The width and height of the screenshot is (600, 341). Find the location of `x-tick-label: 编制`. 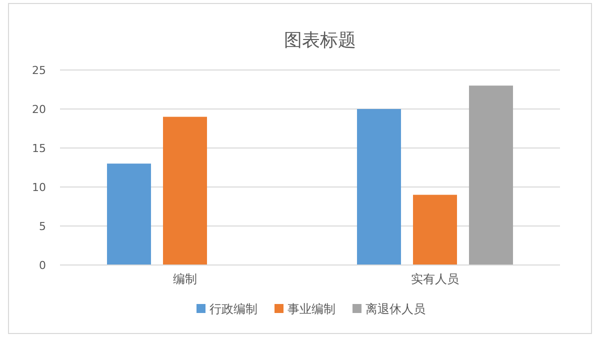

x-tick-label: 编制 is located at coordinates (185, 279).